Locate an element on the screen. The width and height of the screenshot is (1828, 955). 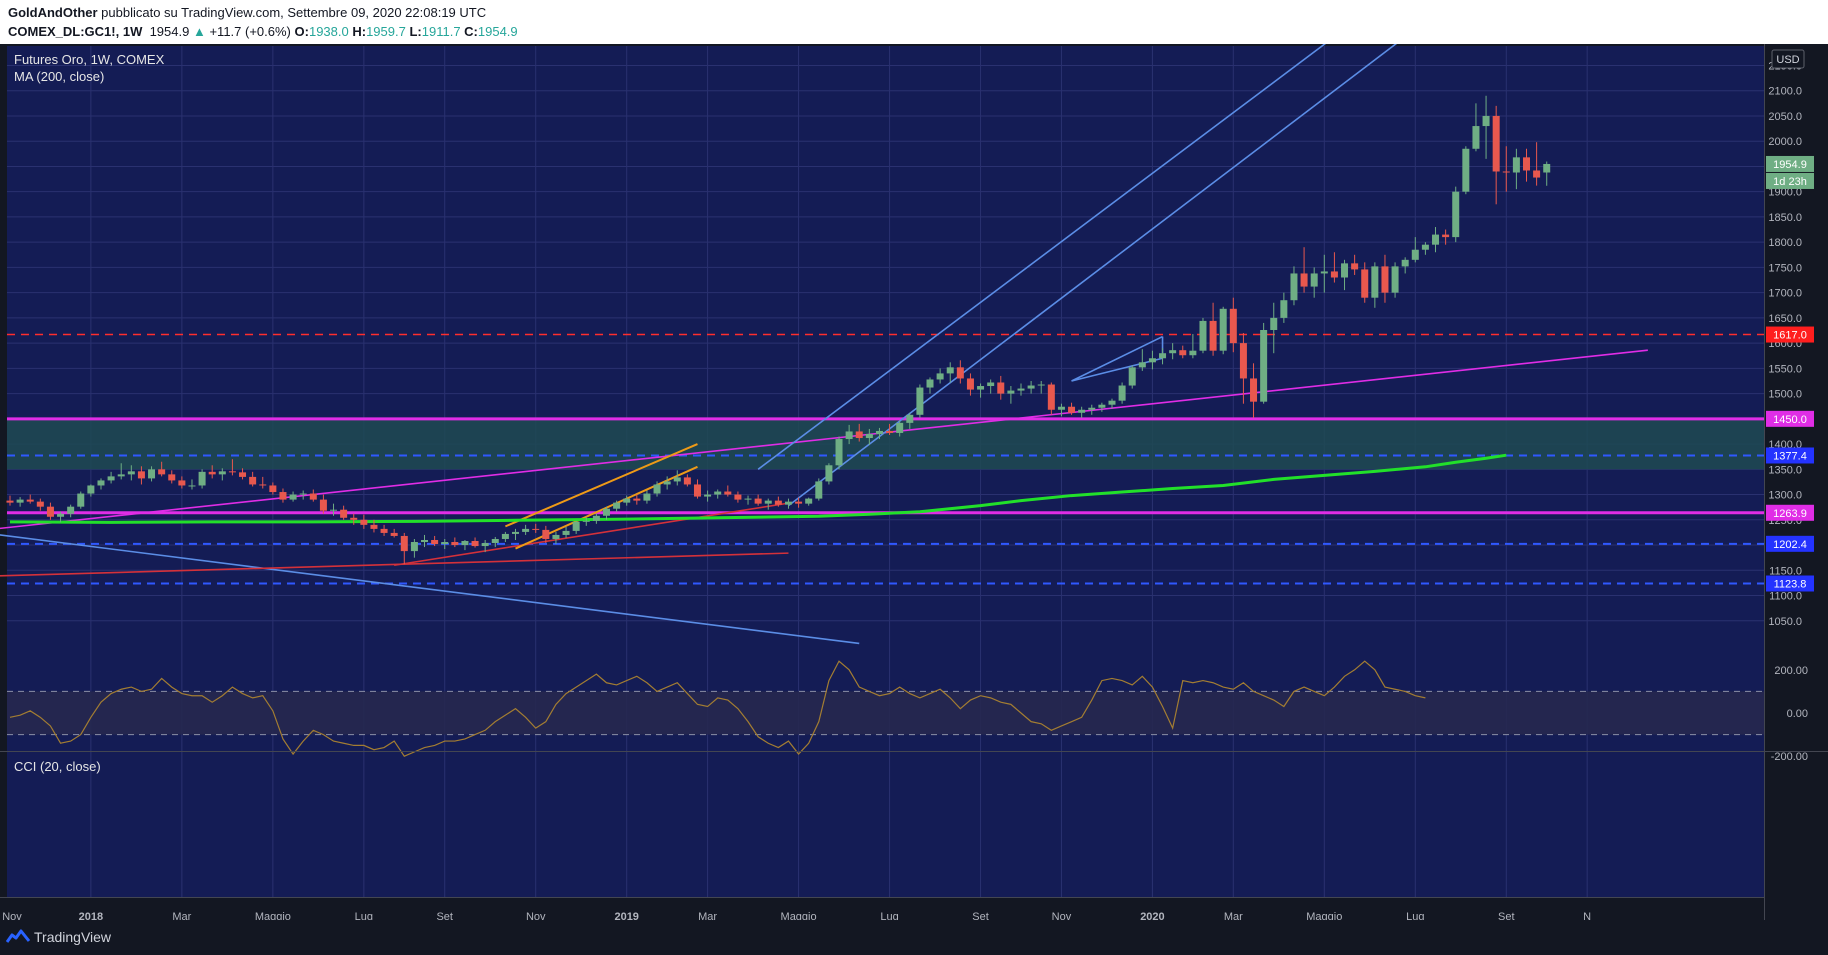
open-value: 1938.0 is located at coordinates (328, 31).